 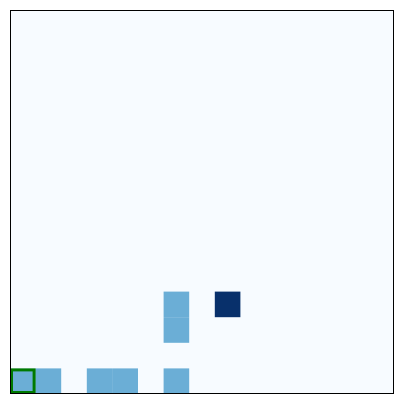 What do you see at coordinates (227, 304) in the screenshot?
I see `goal-cell` at bounding box center [227, 304].